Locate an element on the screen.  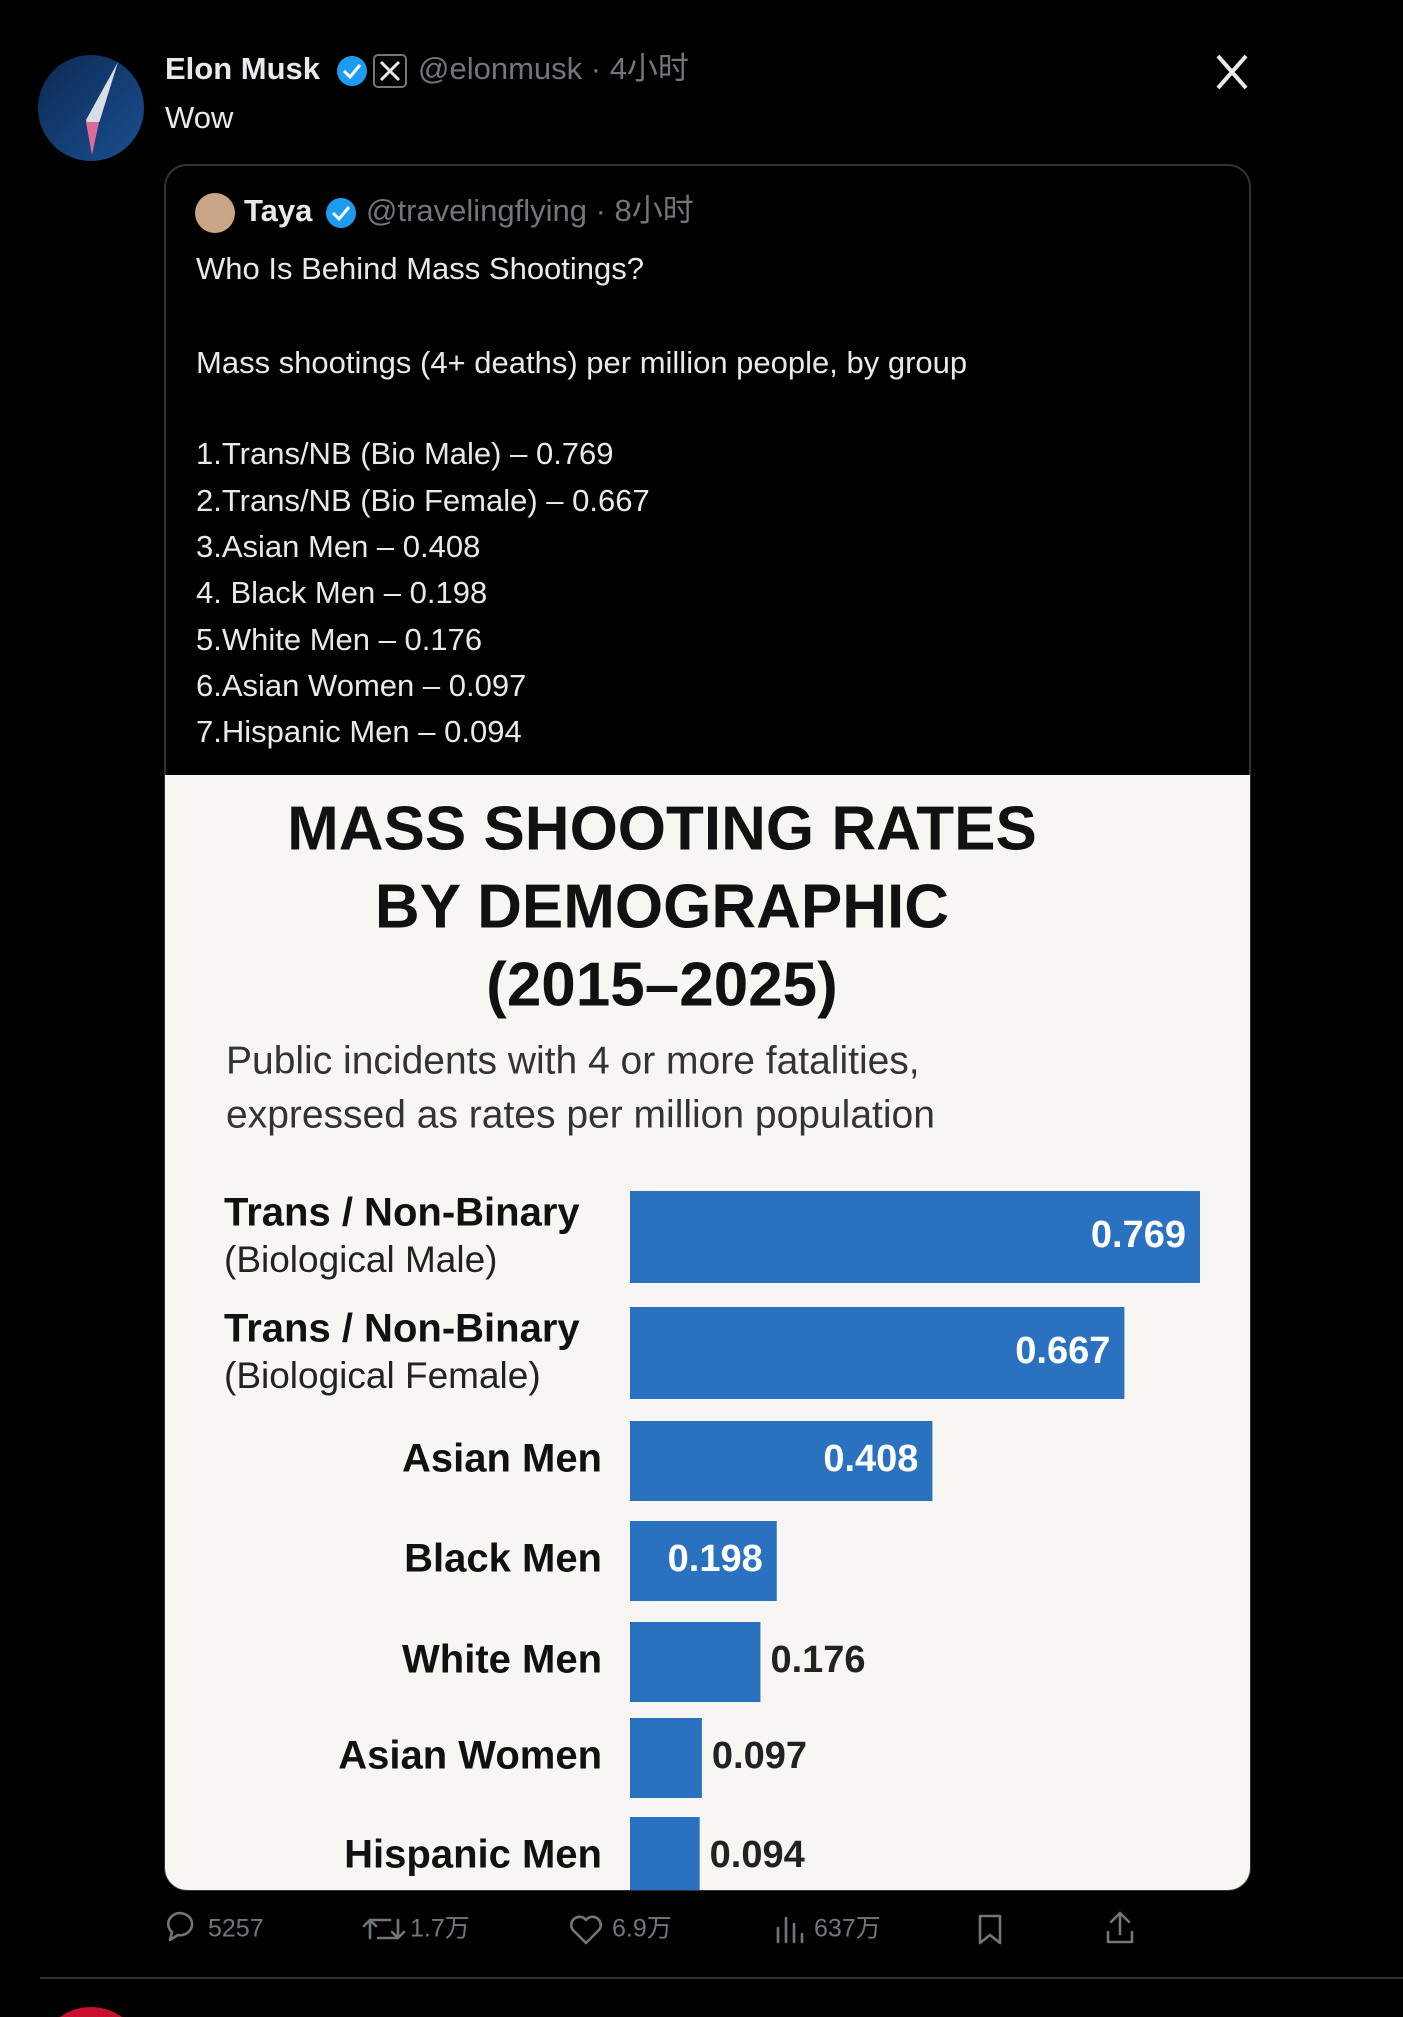
avatar is located at coordinates (91, 108).